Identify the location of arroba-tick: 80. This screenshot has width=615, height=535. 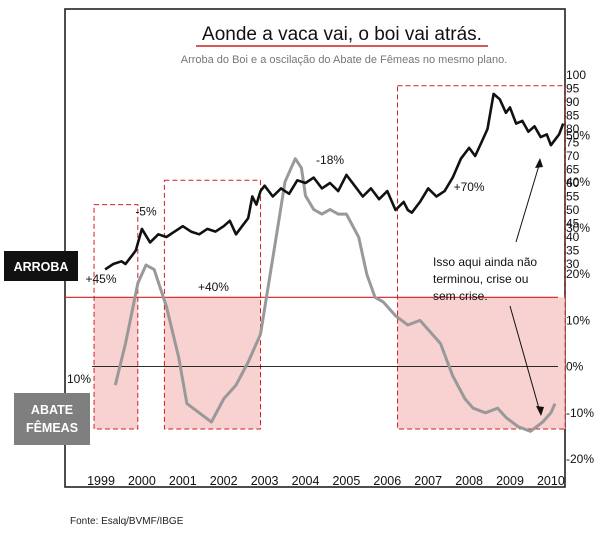
(573, 129).